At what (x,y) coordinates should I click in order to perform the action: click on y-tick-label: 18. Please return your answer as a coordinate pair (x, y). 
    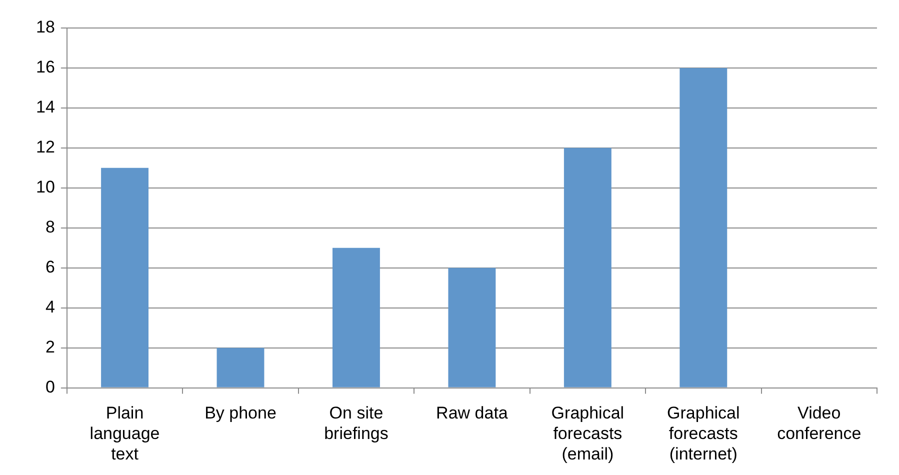
    Looking at the image, I should click on (45, 27).